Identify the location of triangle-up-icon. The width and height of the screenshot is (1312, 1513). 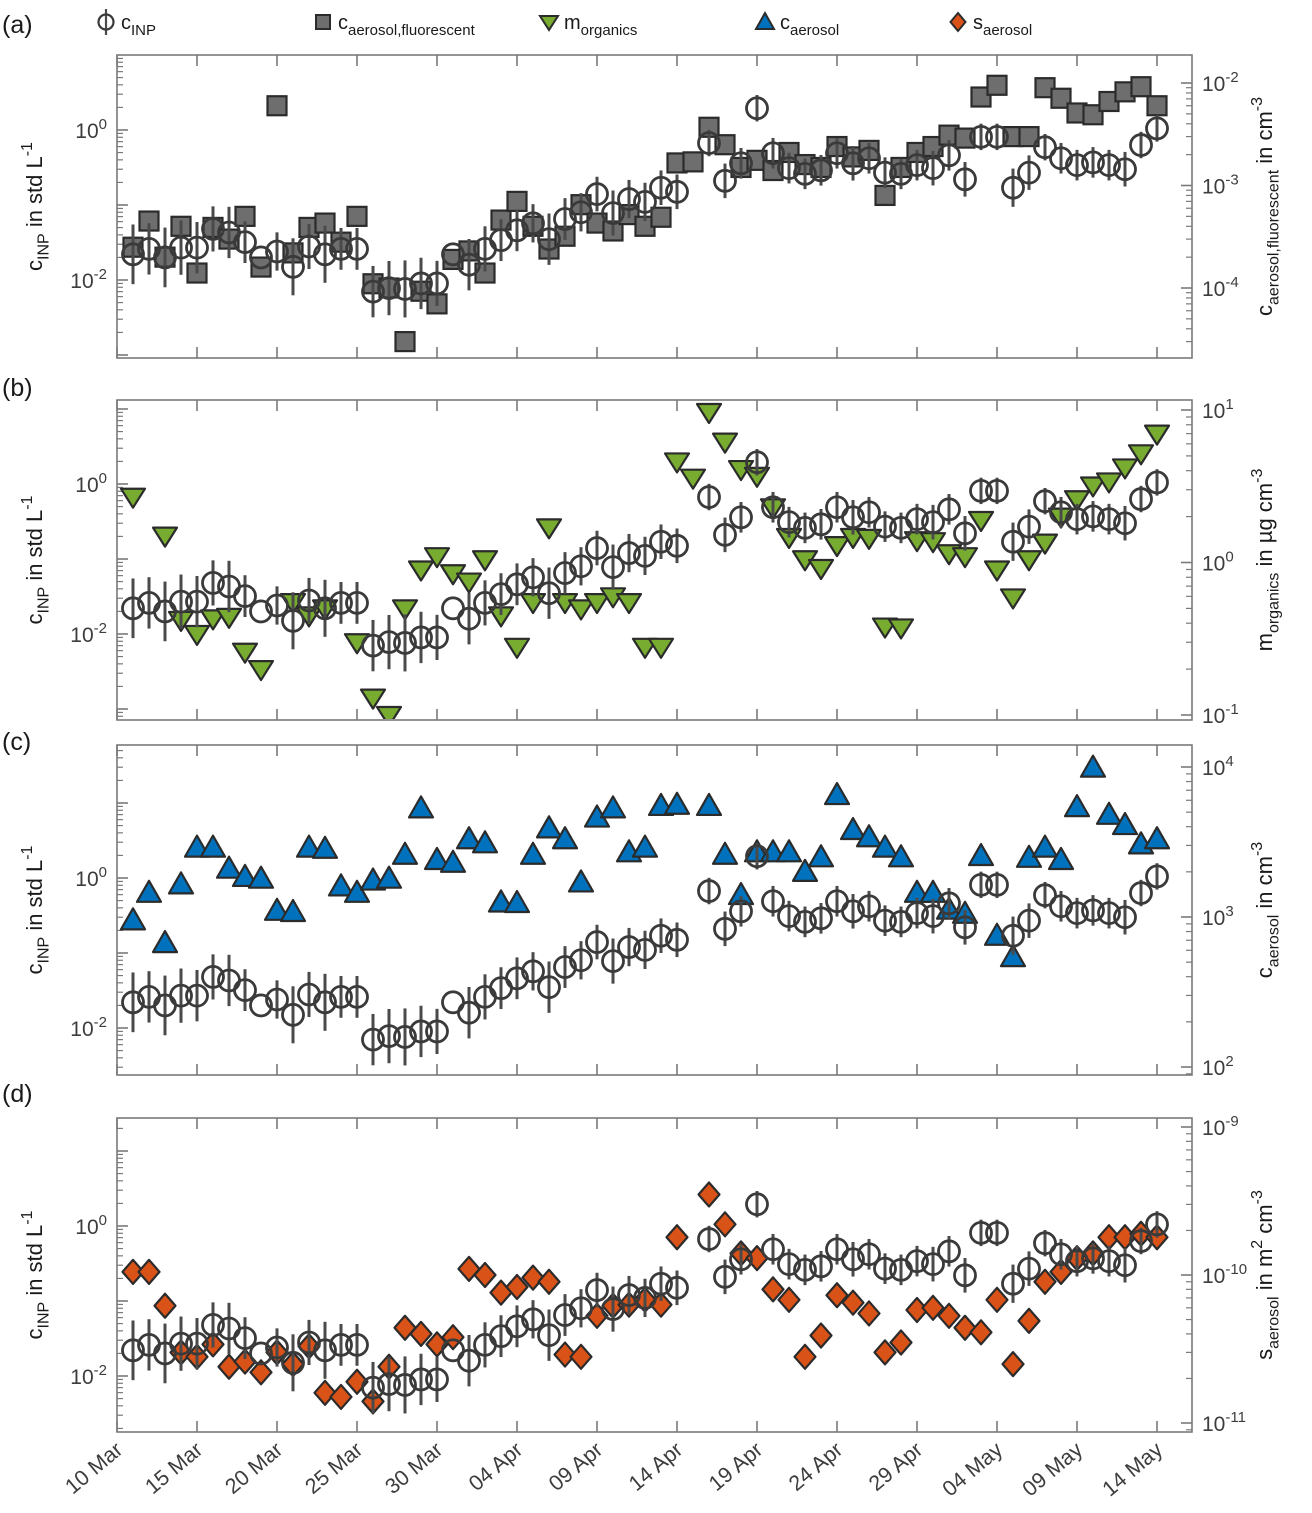
(765, 20).